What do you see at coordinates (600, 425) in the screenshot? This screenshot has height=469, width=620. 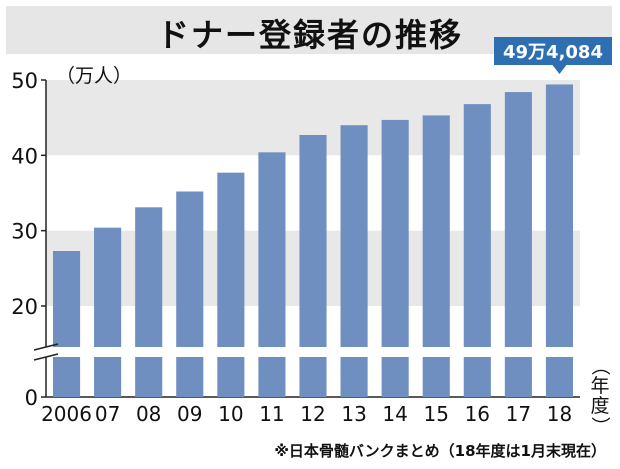 I see `x-axis-label: ）` at bounding box center [600, 425].